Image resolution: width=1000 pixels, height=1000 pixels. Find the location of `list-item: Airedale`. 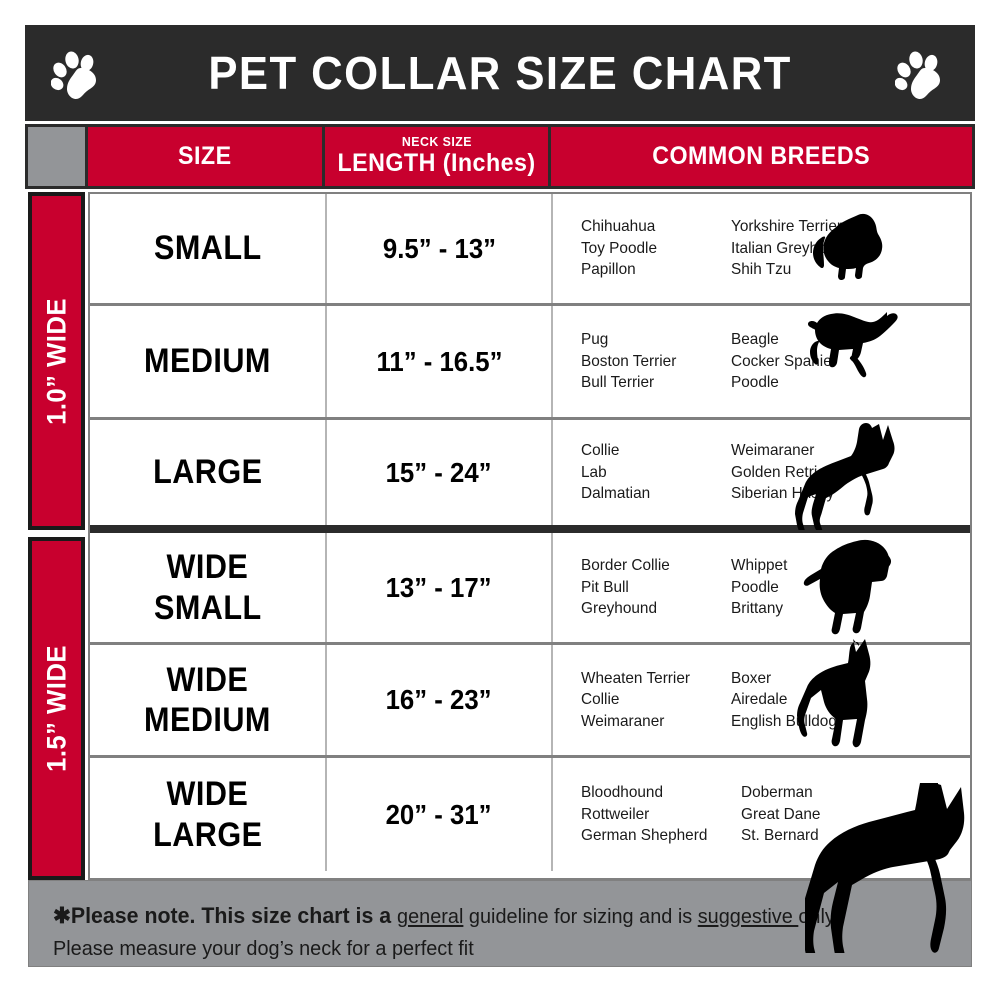

list-item: Airedale is located at coordinates (759, 700).